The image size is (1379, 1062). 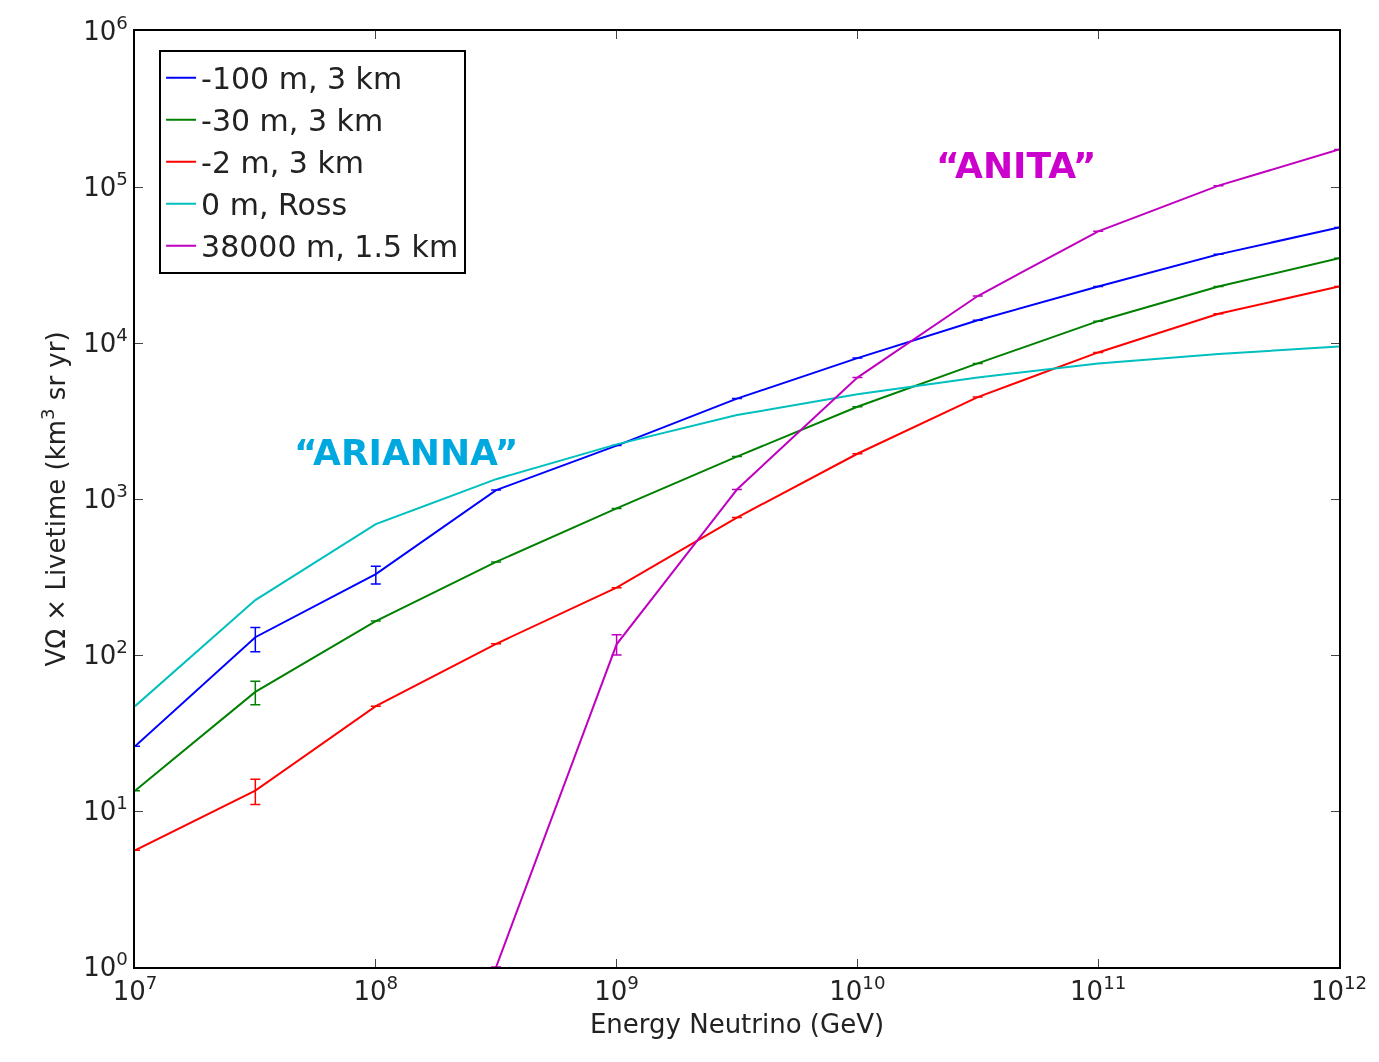 I want to click on y-tick-label: 10$^{2}$, so click(x=105, y=653).